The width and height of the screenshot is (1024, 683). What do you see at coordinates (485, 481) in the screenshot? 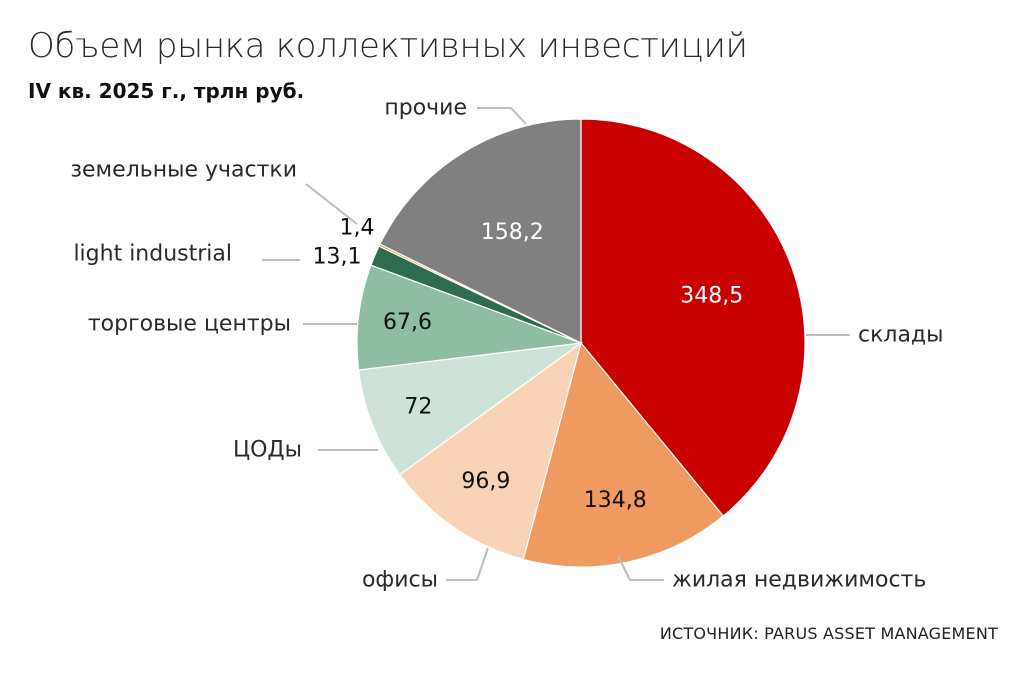
I see `slice-value-label: 96,9` at bounding box center [485, 481].